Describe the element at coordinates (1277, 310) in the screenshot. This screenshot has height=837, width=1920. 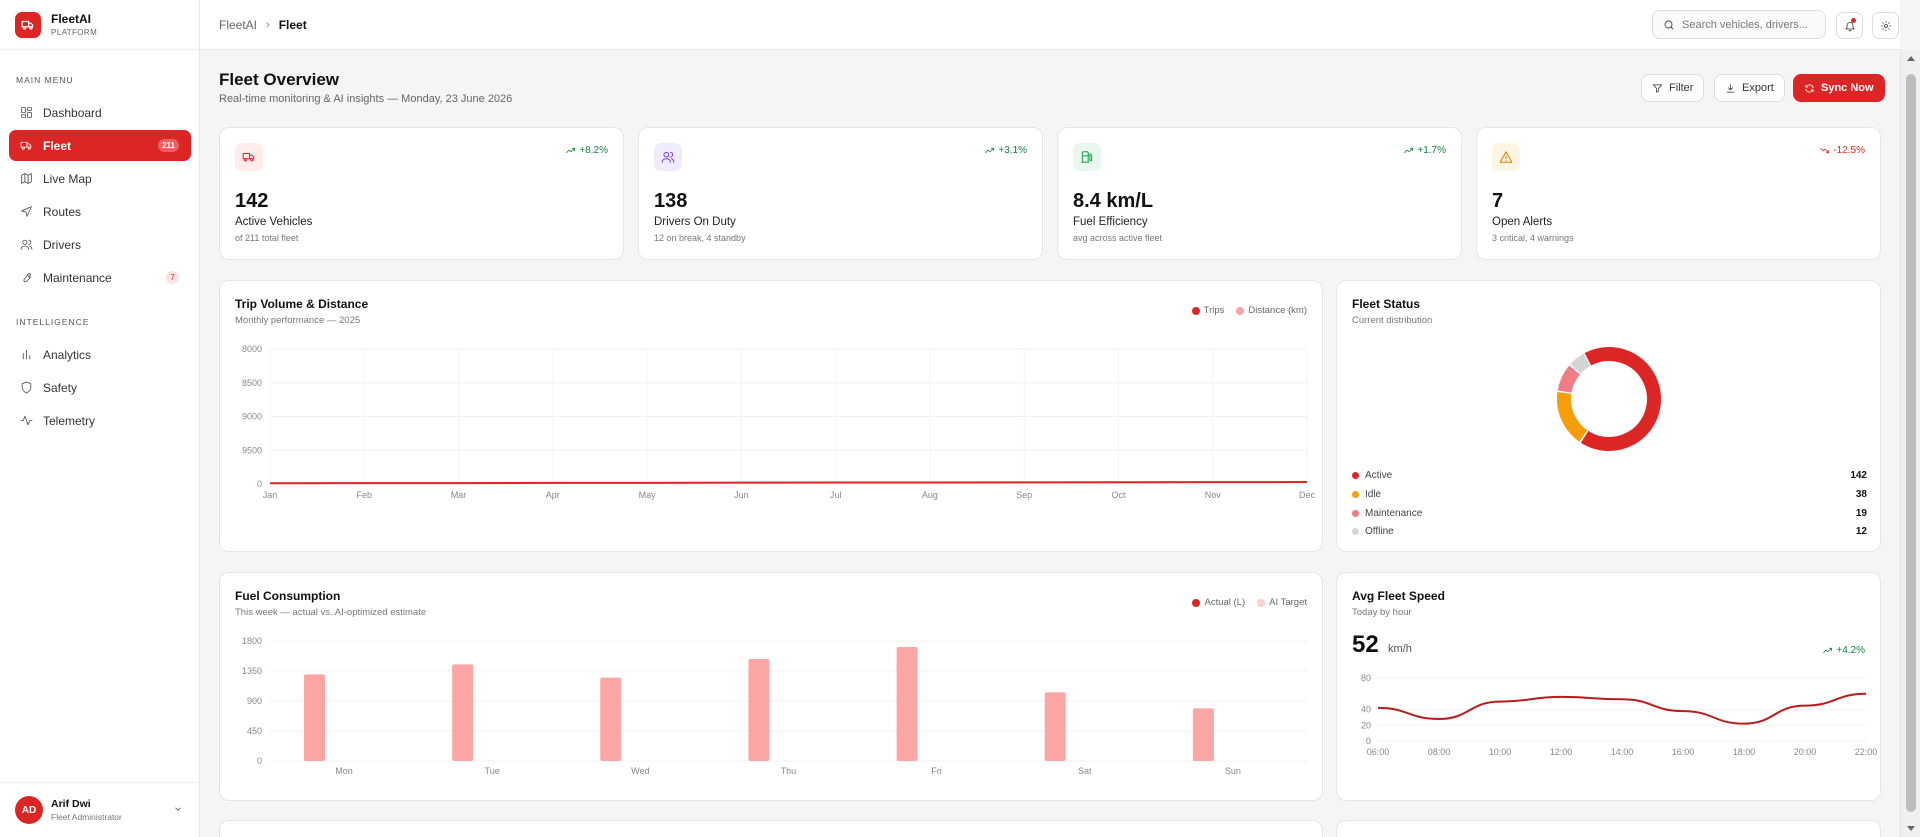
I see `legend-label: Distance (km)` at that location.